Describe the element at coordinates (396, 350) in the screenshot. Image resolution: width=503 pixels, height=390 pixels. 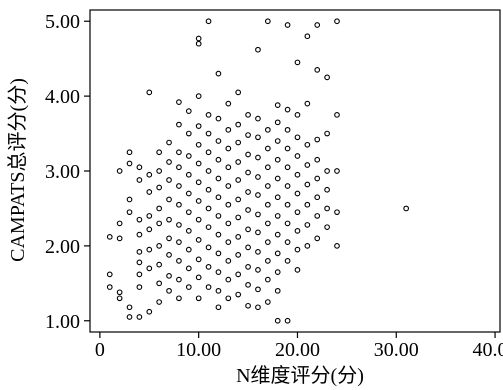
I see `x-tick-label: 30.00` at that location.